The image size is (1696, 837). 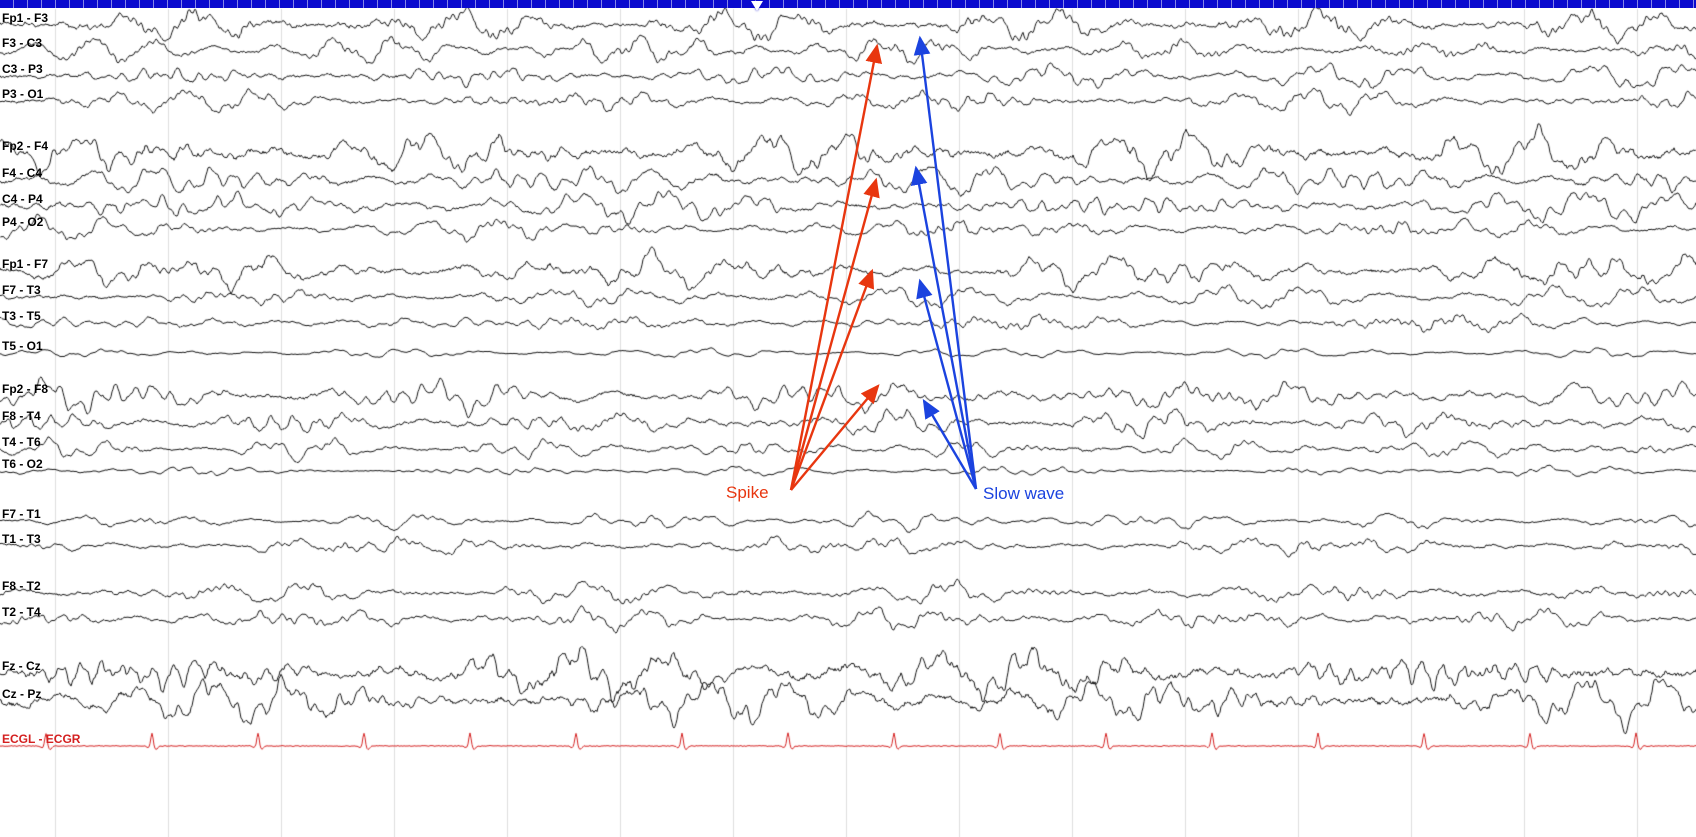 I want to click on channel-label-t6-o2: T6 - O2, so click(x=22, y=464).